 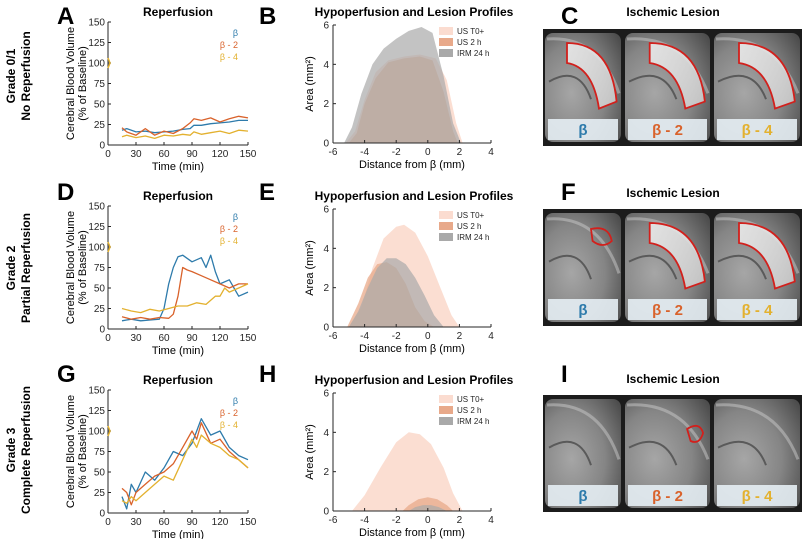 What do you see at coordinates (178, 380) in the screenshot?
I see `chart-title: Reperfusion` at bounding box center [178, 380].